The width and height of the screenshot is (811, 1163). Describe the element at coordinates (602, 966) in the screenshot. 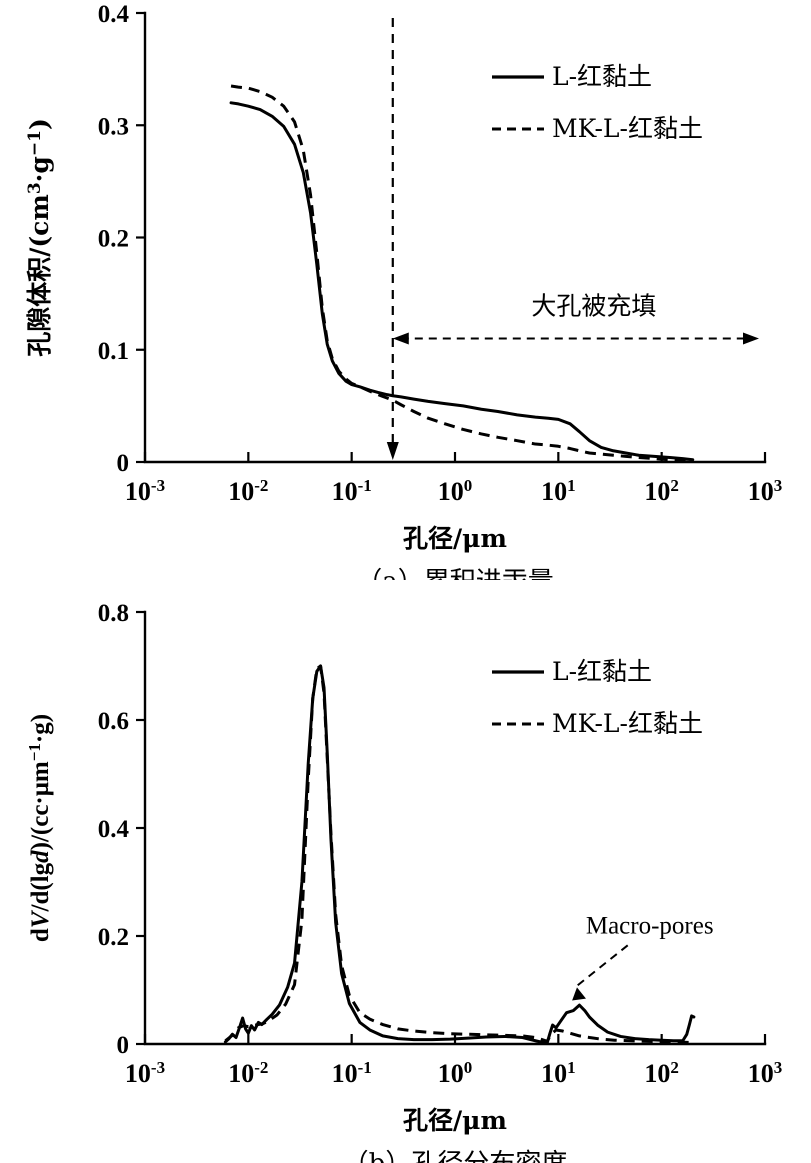

I see `macropores-leader-line` at that location.